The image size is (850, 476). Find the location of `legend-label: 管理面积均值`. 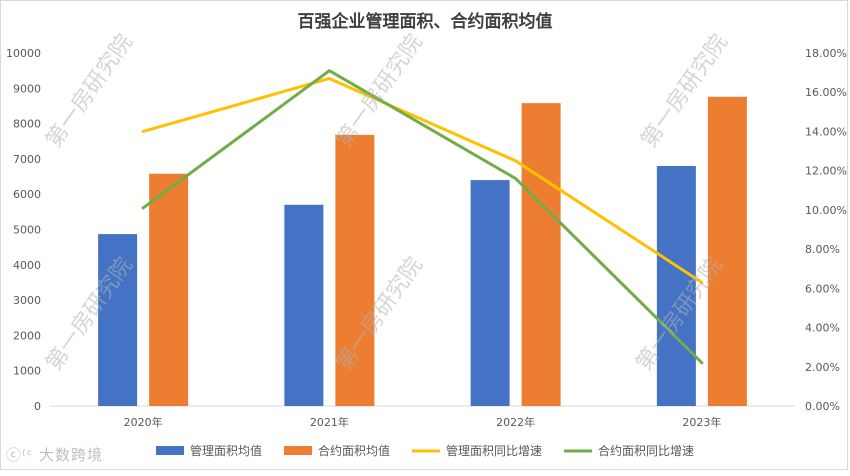

legend-label: 管理面积均值 is located at coordinates (226, 450).